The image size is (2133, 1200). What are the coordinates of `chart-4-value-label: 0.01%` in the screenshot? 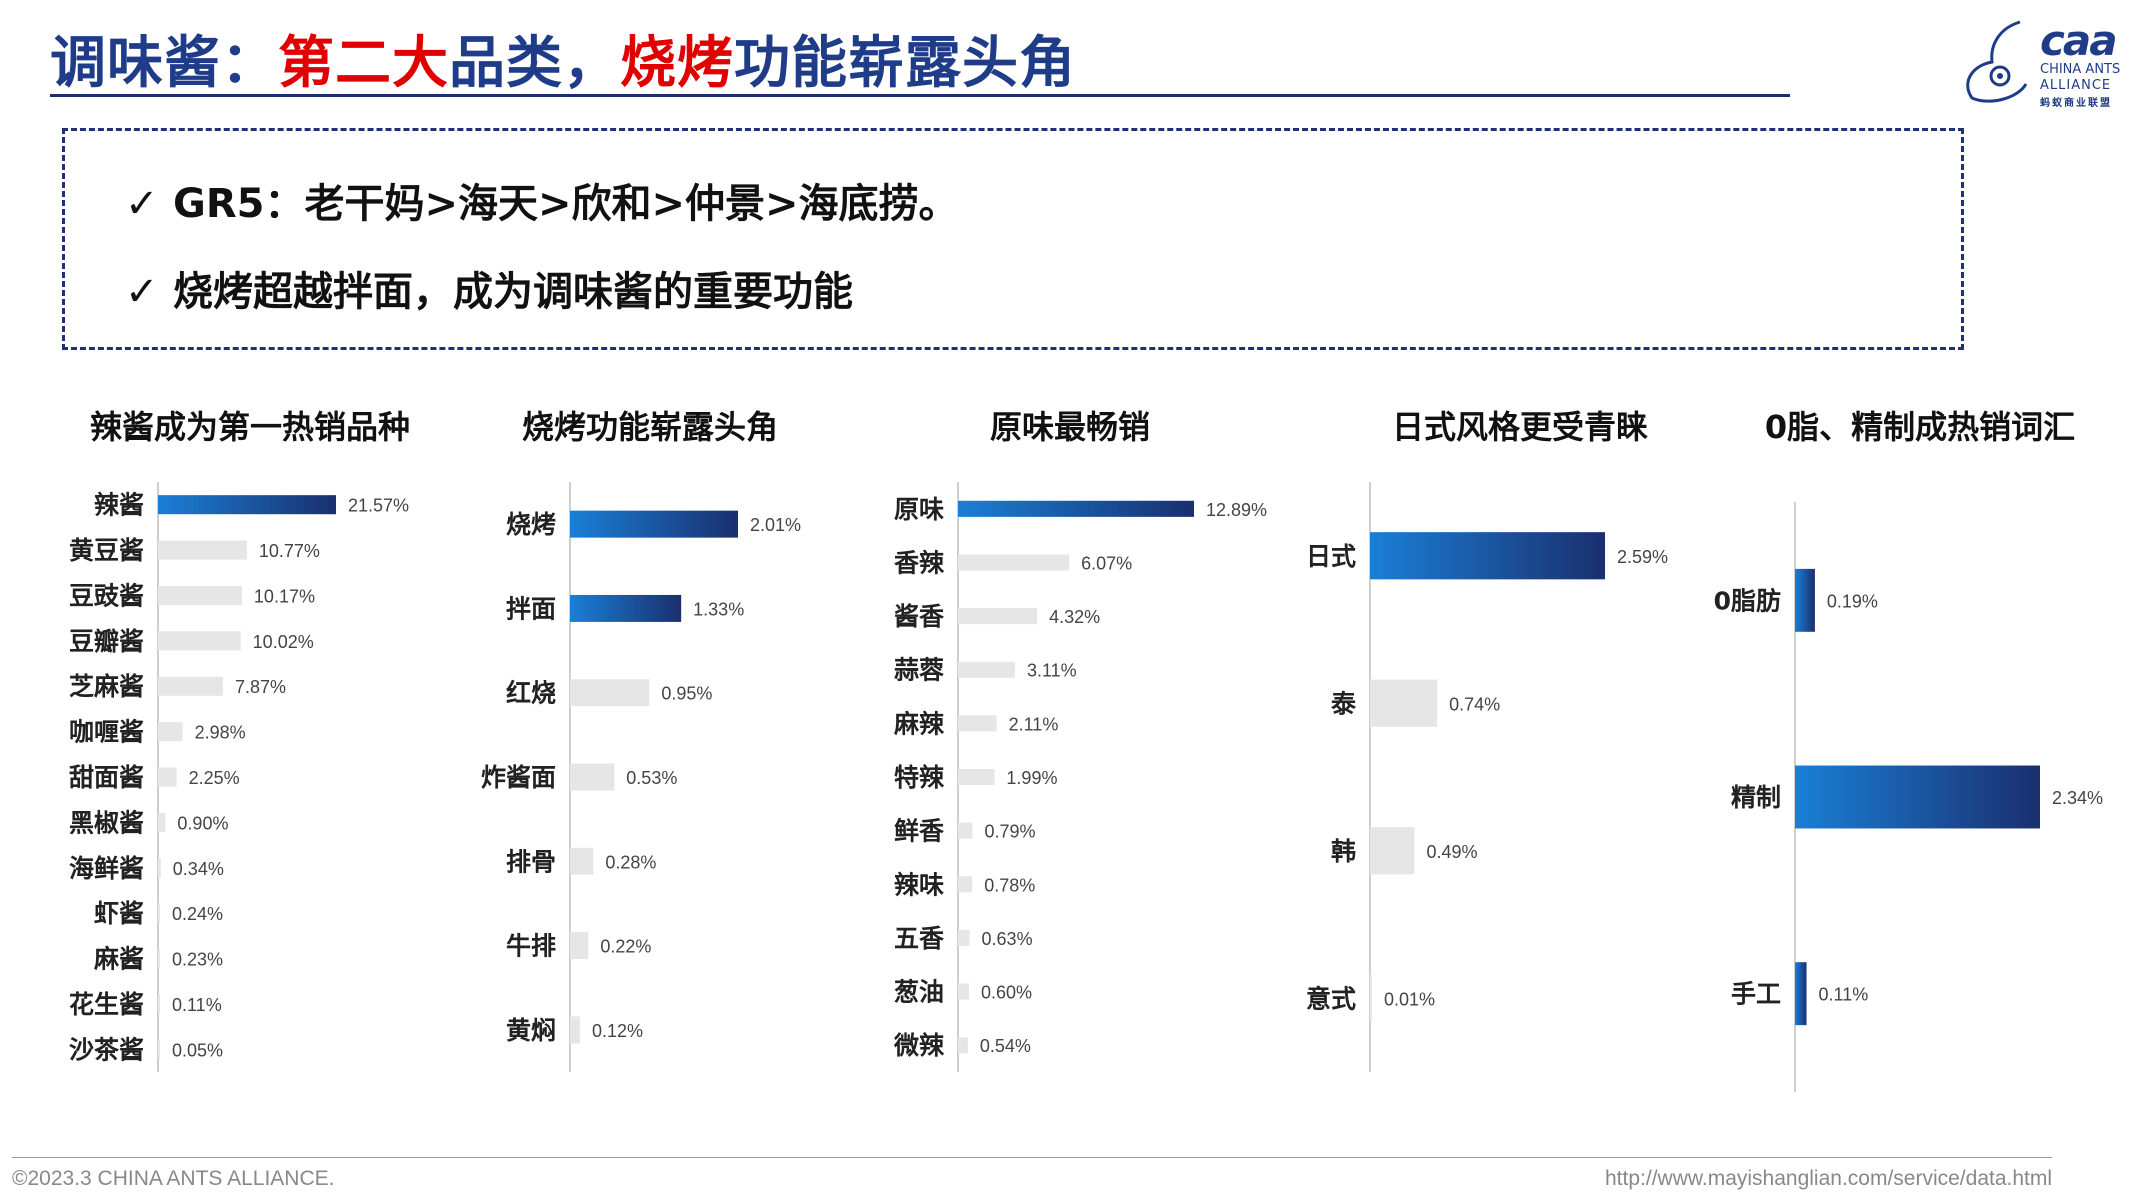 It's located at (1409, 999).